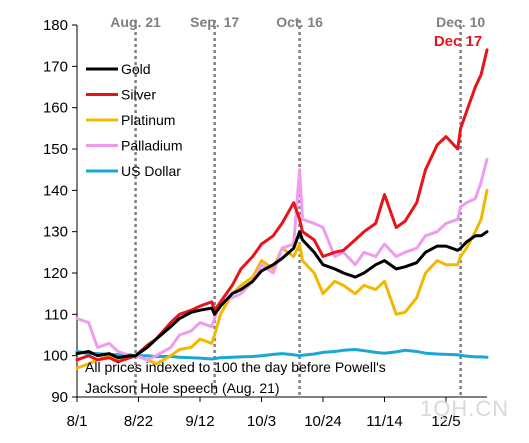  I want to click on legend: Gold Silver Platinum Palladium US Dollar, so click(134, 120).